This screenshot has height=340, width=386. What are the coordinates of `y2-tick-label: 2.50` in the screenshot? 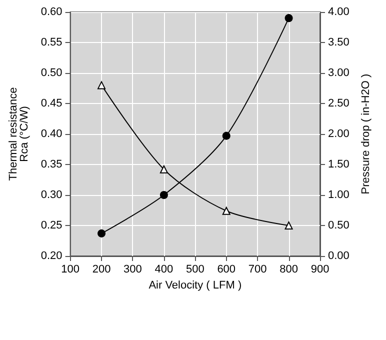 It's located at (339, 104).